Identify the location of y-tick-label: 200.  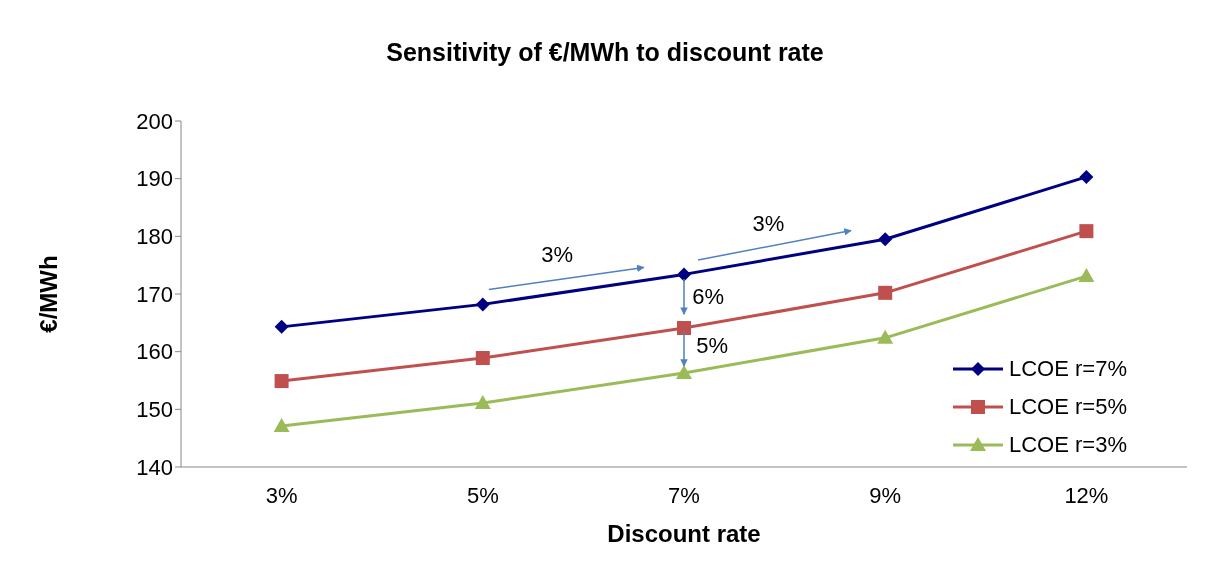
(154, 121).